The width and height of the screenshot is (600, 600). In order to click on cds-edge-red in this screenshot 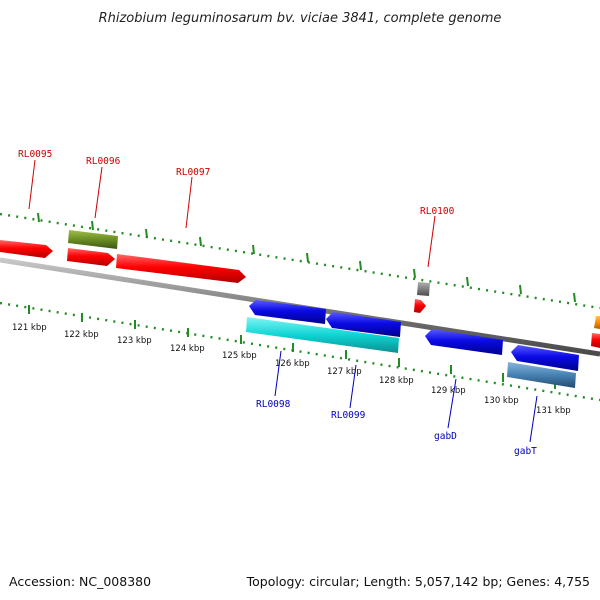, I will do `click(595, 340)`.